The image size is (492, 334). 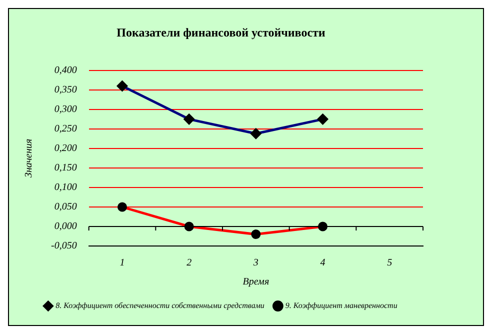 I want to click on legend-label: 9. Коэффициент маневренности, so click(x=341, y=305).